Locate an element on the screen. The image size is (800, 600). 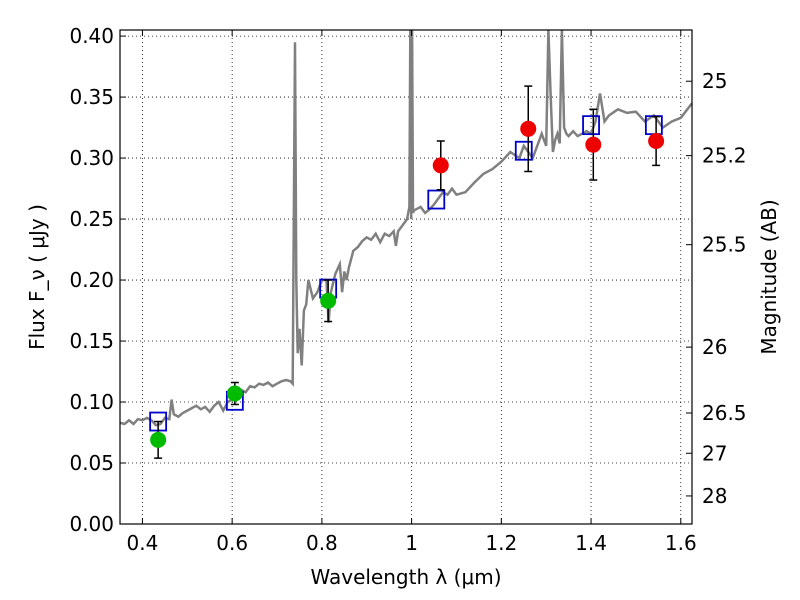
x-tick-label: 0.8 is located at coordinates (322, 543).